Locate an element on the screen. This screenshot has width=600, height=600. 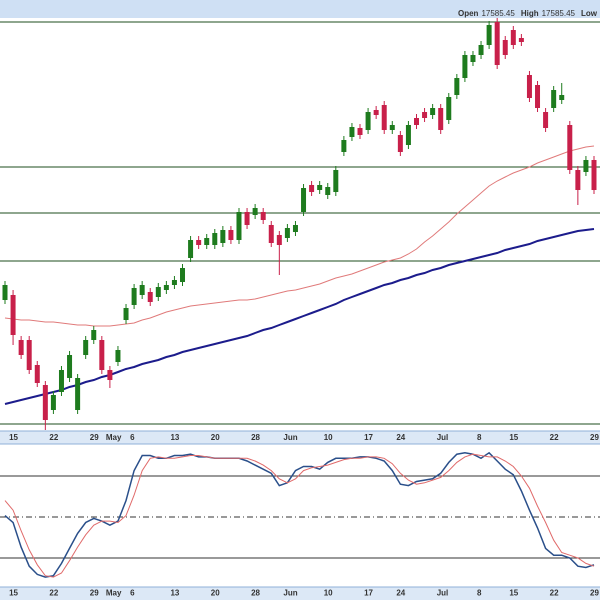
x-tick-label: 6 is located at coordinates (132, 592).